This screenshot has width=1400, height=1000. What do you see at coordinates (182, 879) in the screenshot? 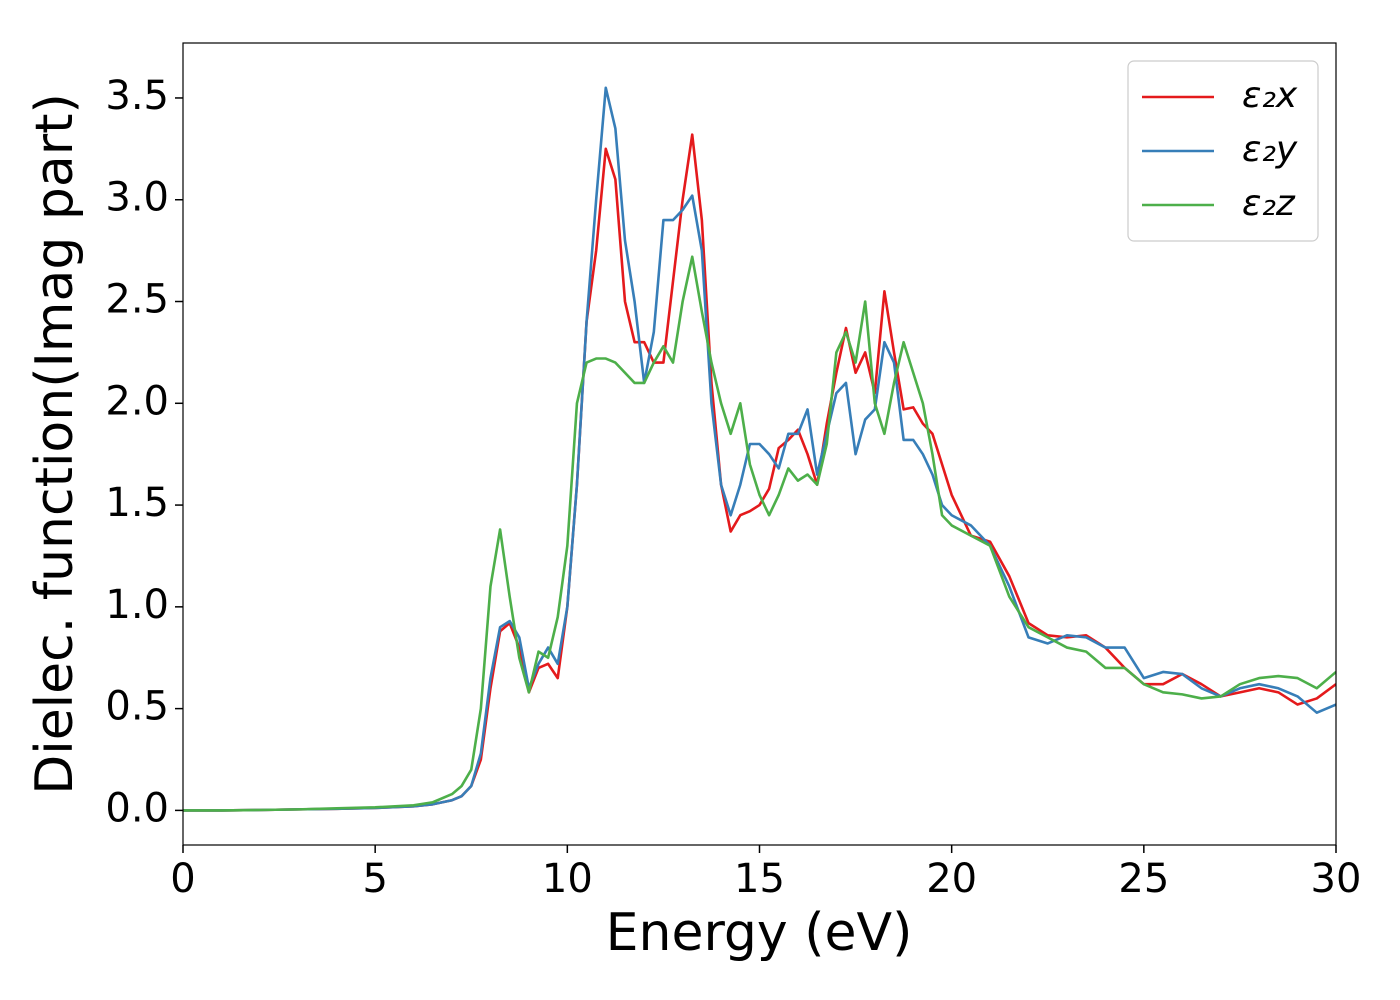
I see `x-tick-label: 0` at bounding box center [182, 879].